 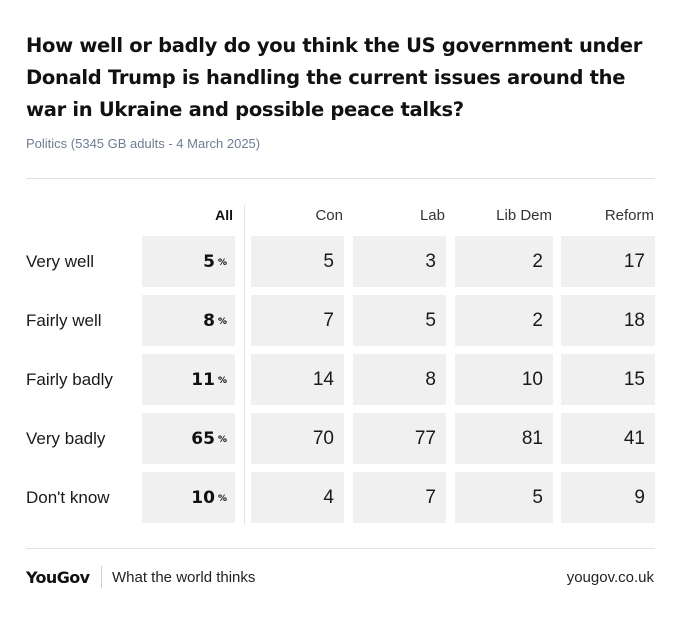 What do you see at coordinates (58, 577) in the screenshot?
I see `yougov-logo: YouGov` at bounding box center [58, 577].